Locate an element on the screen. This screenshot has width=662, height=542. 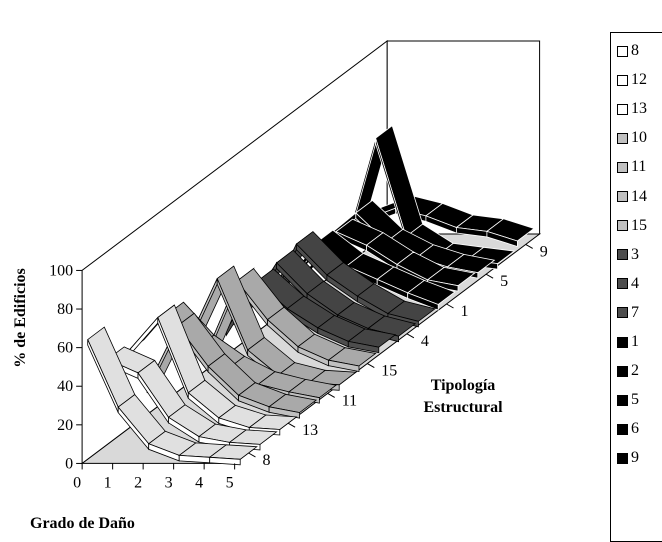
legend-item-13: 13 is located at coordinates (632, 109).